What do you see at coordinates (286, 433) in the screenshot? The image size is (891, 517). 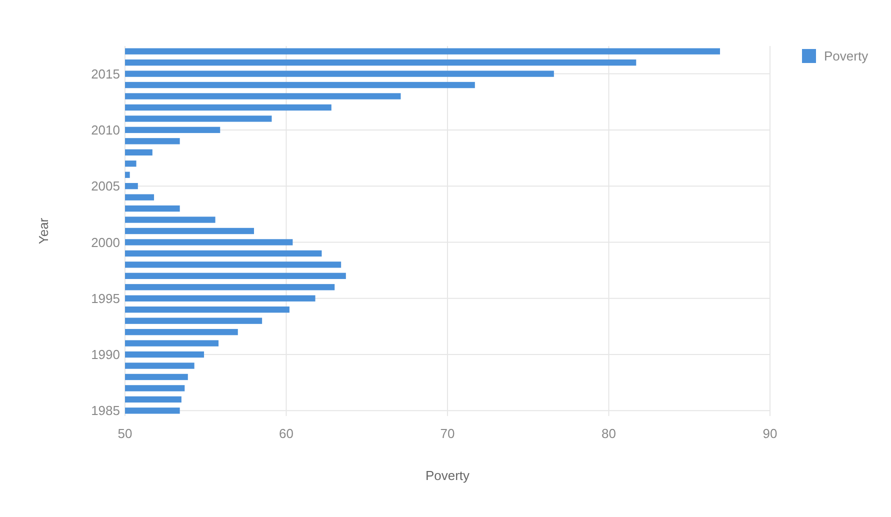 I see `x-tick-label: 60` at bounding box center [286, 433].